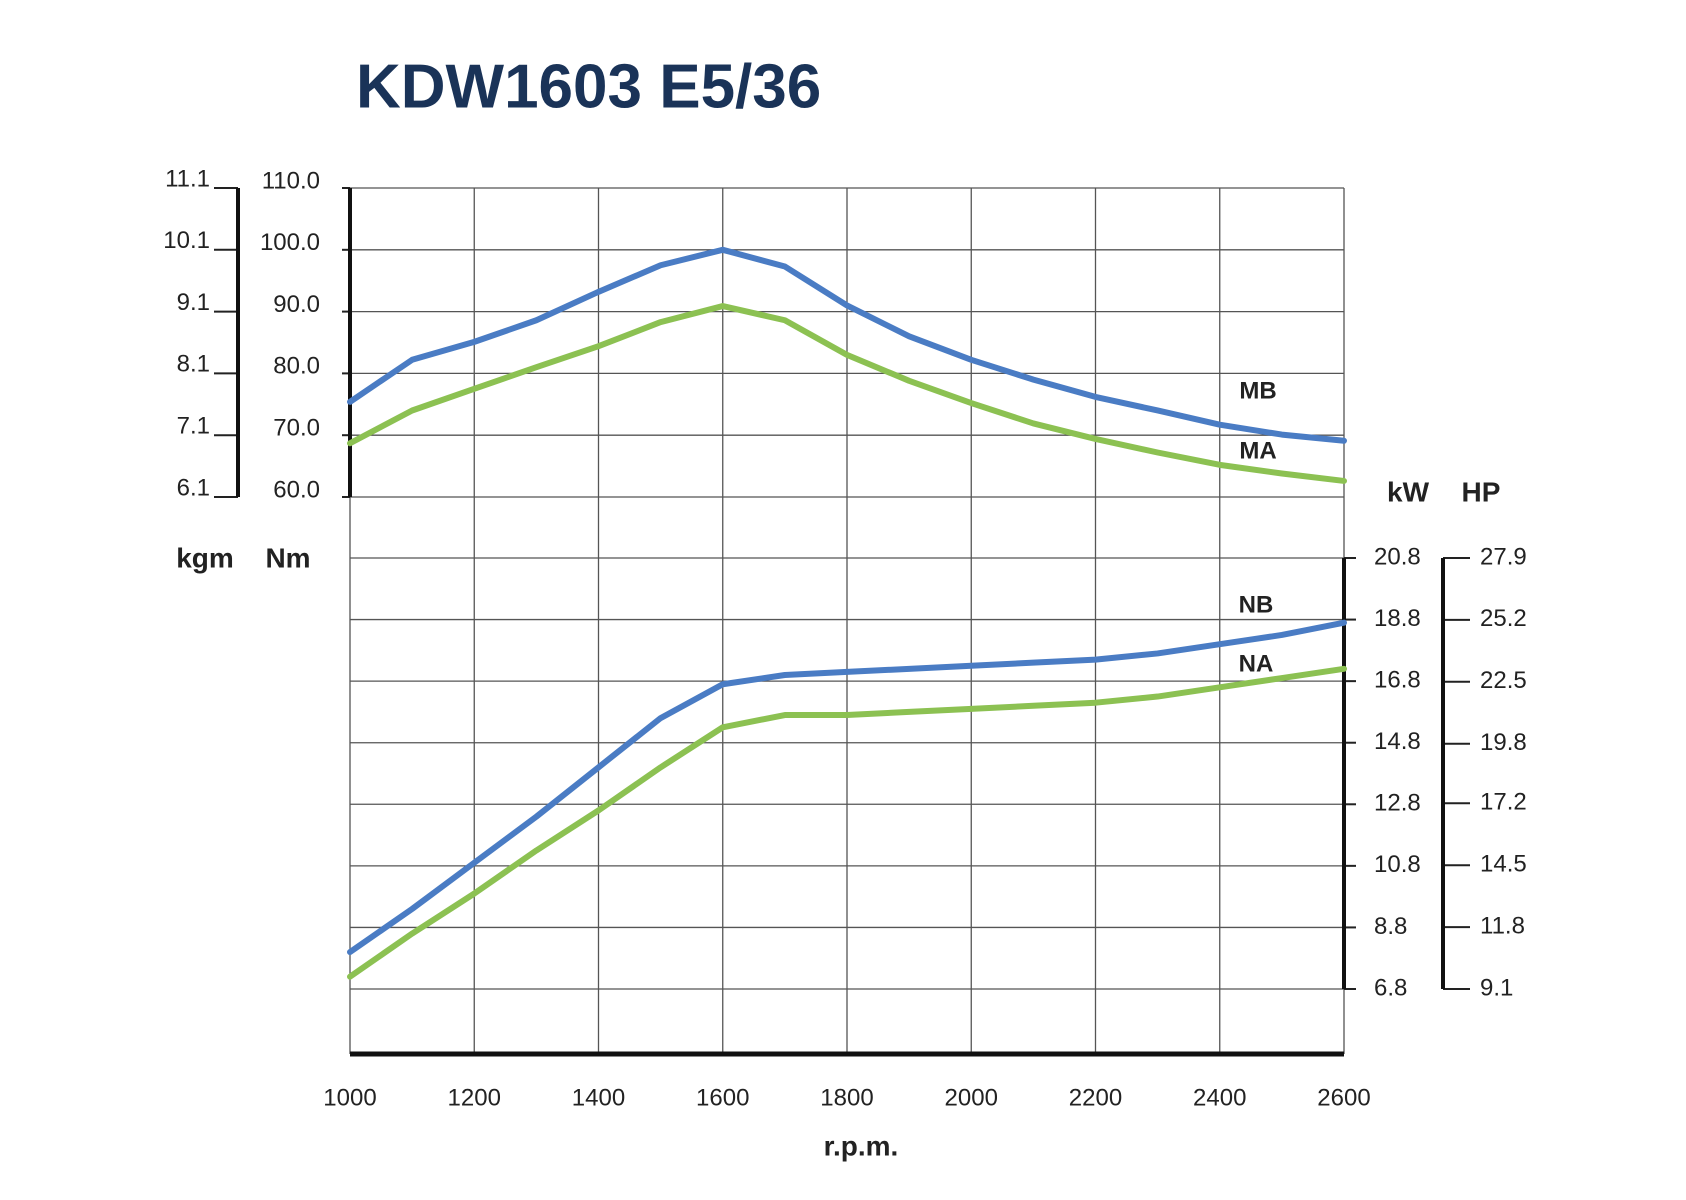 This screenshot has height=1200, width=1686. What do you see at coordinates (1481, 491) in the screenshot?
I see `alt-y2-axis-label: HP` at bounding box center [1481, 491].